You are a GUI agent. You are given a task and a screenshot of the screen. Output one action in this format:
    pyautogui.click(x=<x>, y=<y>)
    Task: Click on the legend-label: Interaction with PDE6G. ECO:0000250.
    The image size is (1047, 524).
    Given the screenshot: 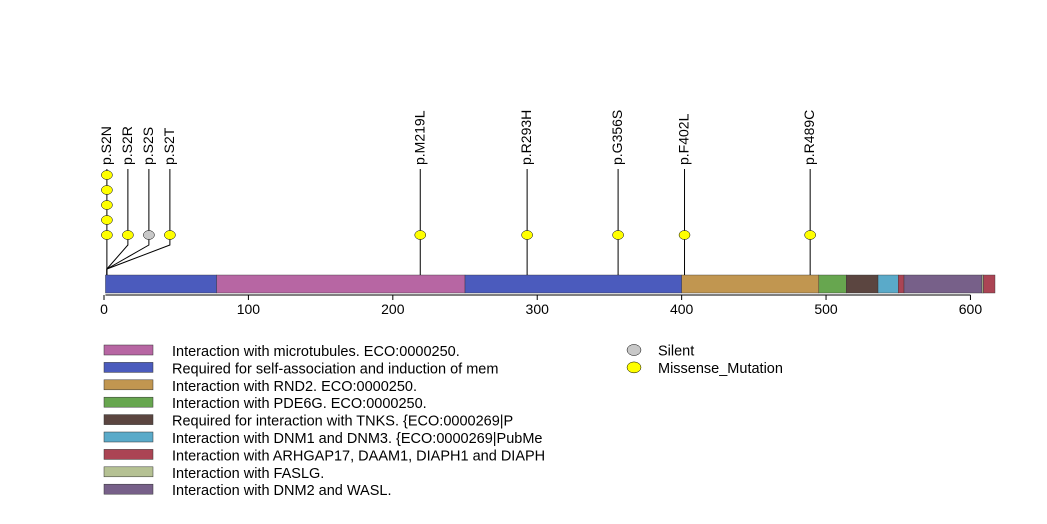 What is the action you would take?
    pyautogui.click(x=299, y=404)
    